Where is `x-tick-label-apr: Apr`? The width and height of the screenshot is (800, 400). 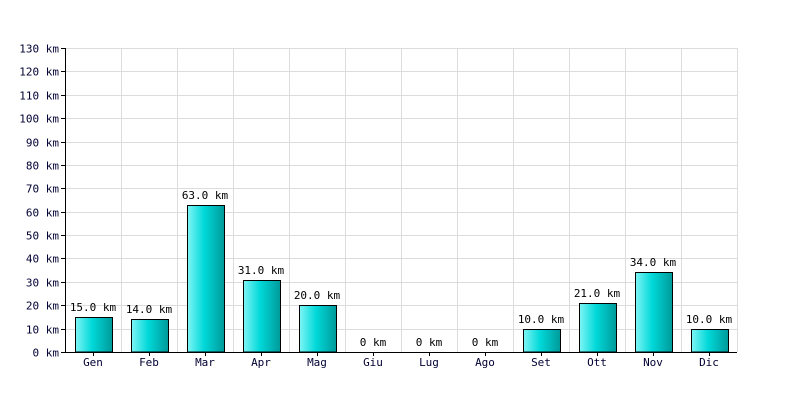 x-tick-label-apr: Apr is located at coordinates (261, 362).